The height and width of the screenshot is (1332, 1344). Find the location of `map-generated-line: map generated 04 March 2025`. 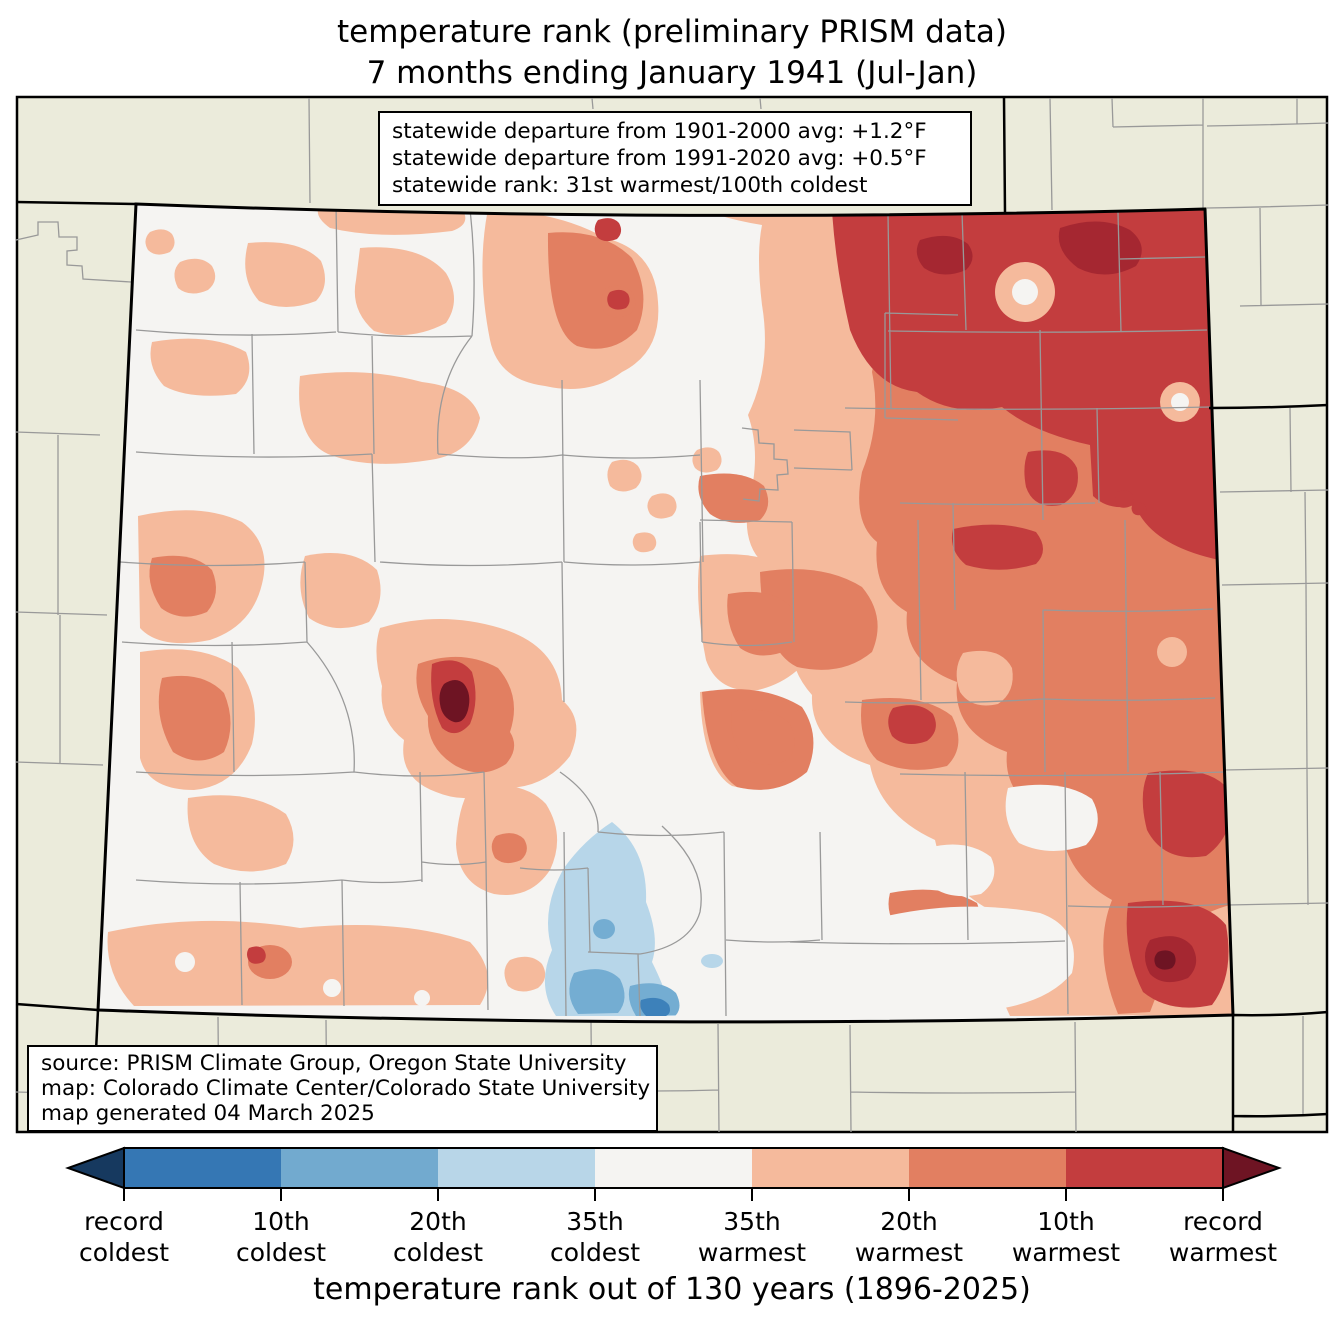

map-generated-line: map generated 04 March 2025 is located at coordinates (208, 1113).